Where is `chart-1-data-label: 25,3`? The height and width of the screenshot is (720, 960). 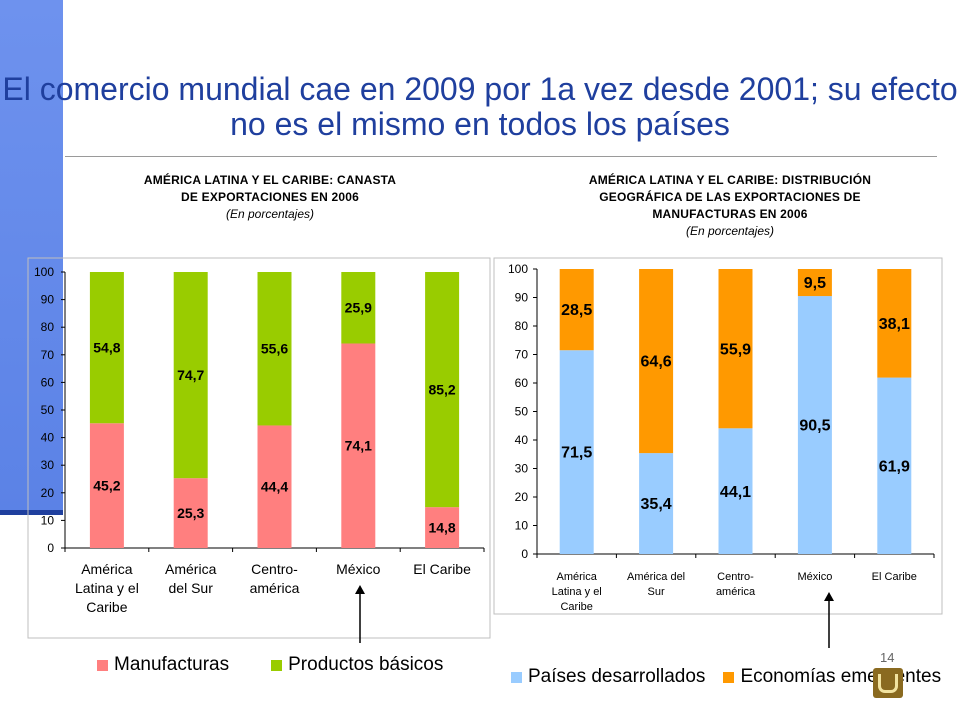
chart-1-data-label: 25,3 is located at coordinates (190, 513).